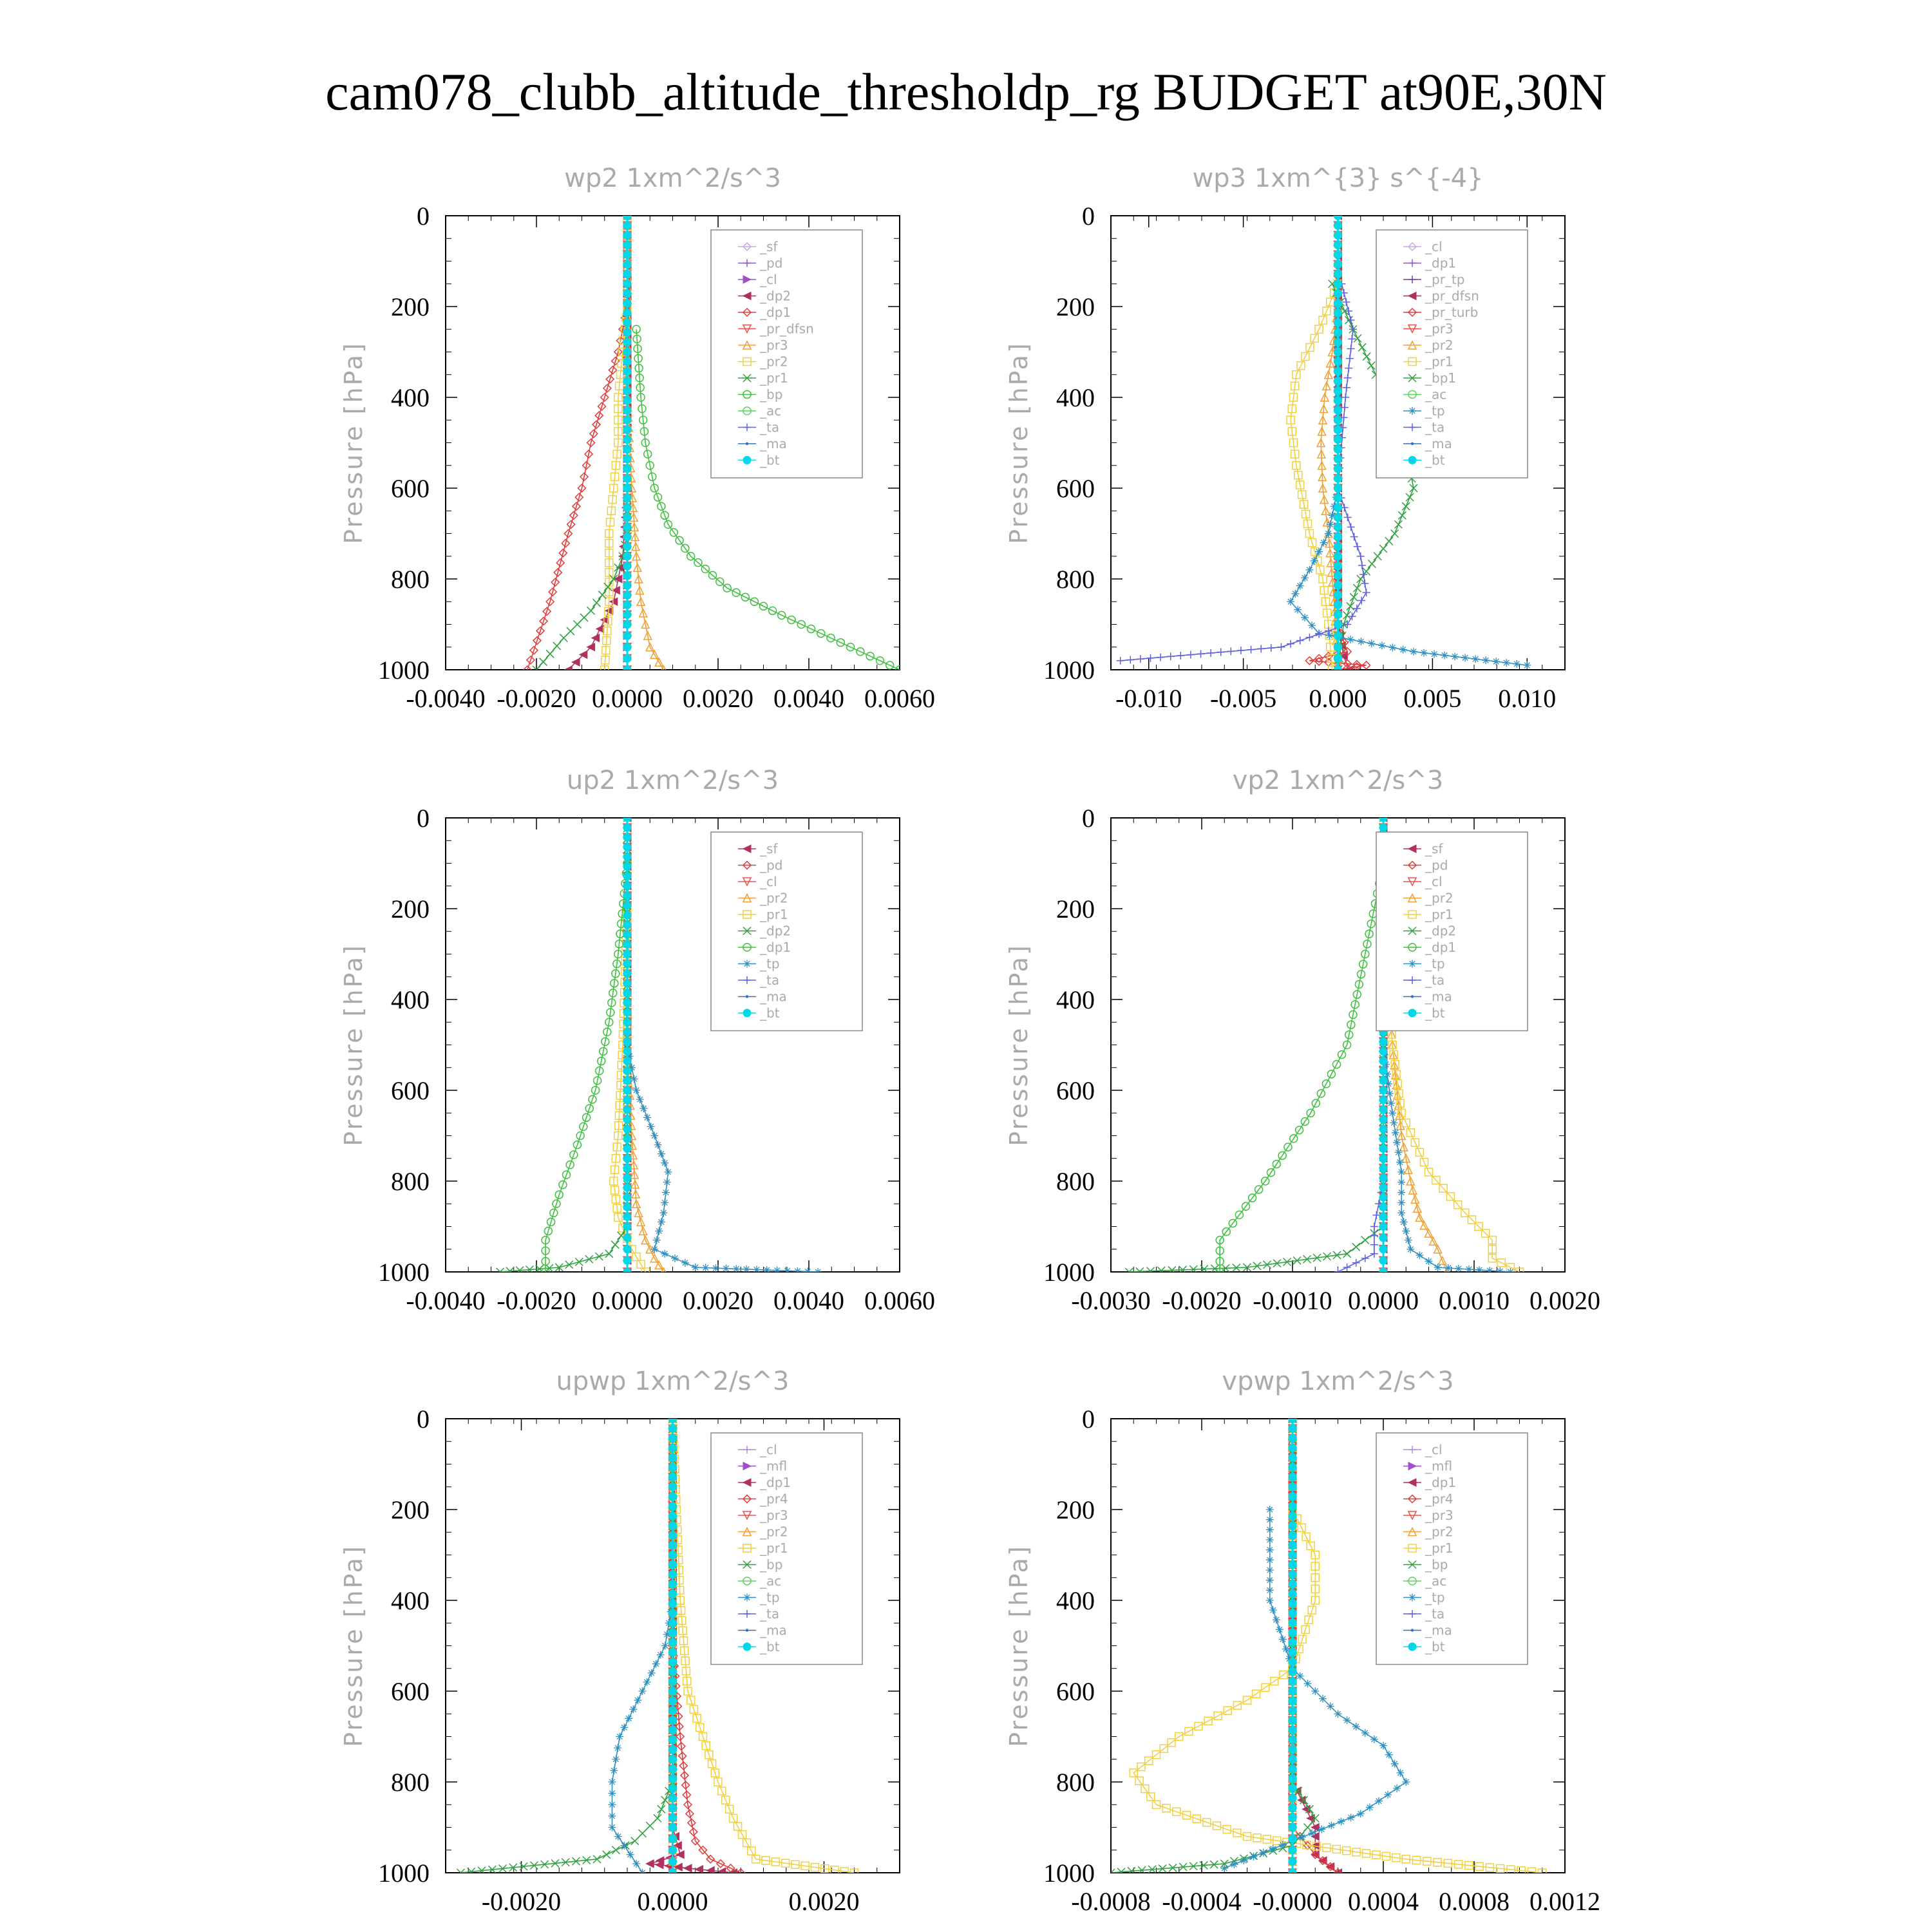 The image size is (1932, 1932). What do you see at coordinates (566, 1646) in the screenshot?
I see `series-bp` at bounding box center [566, 1646].